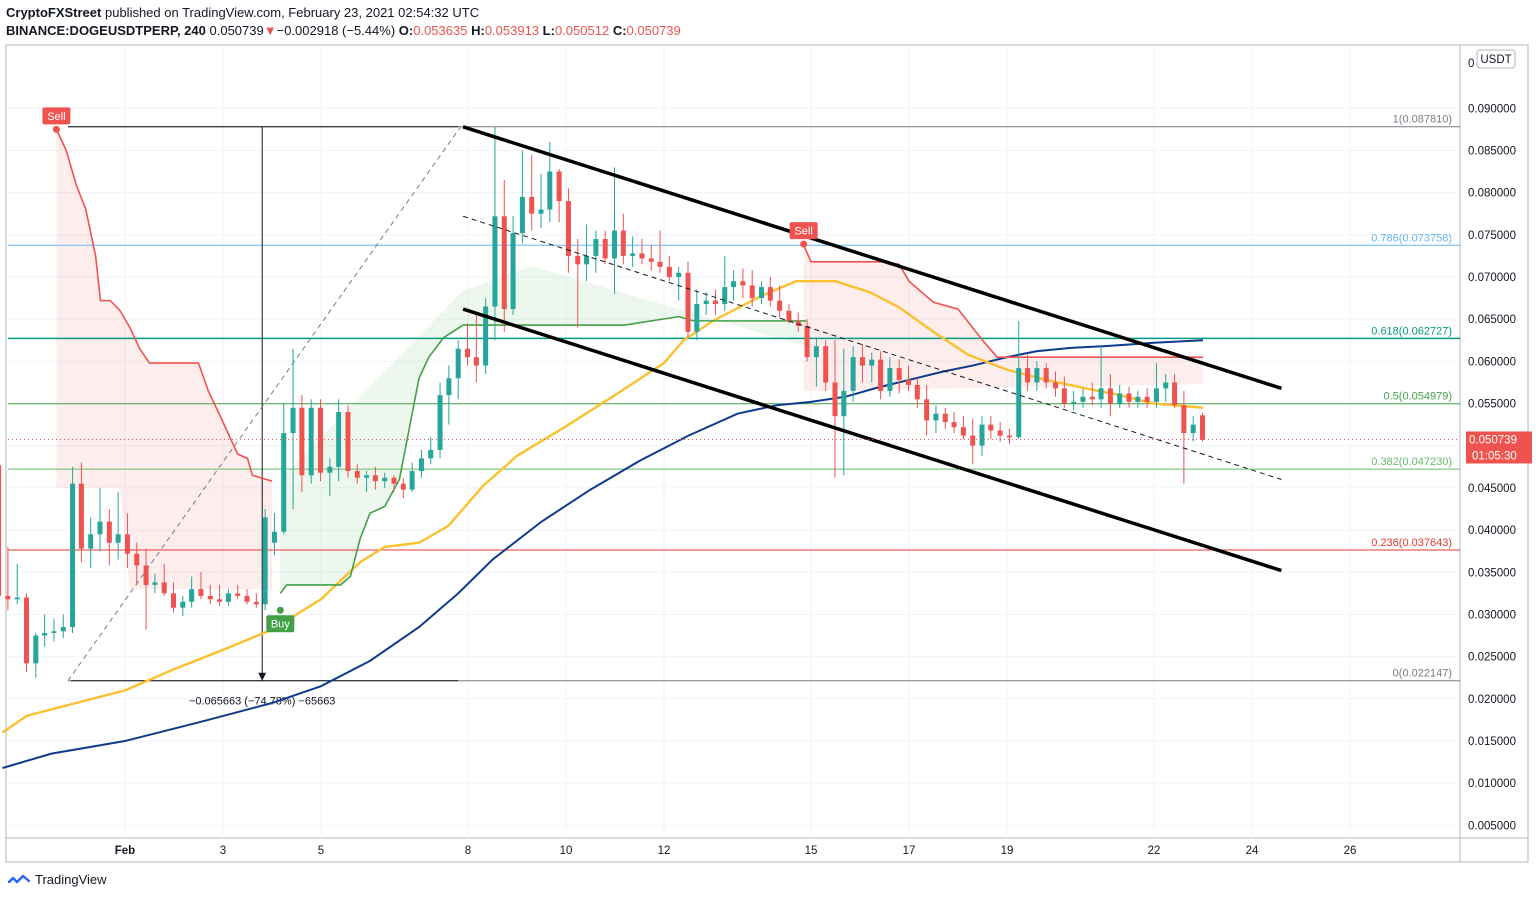  What do you see at coordinates (1492, 194) in the screenshot?
I see `price-tick-label: 0.080000` at bounding box center [1492, 194].